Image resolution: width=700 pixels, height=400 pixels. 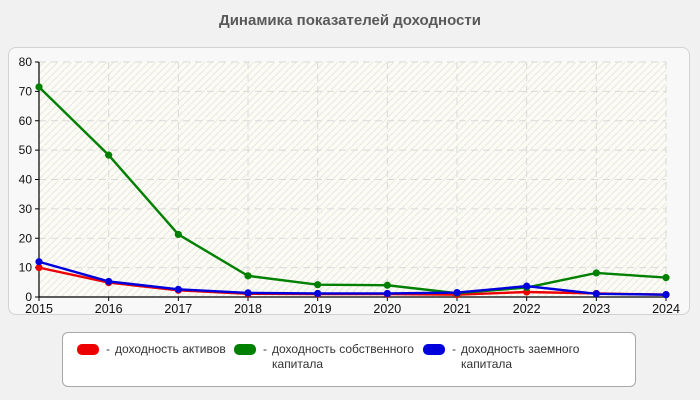 I want to click on x-tick-label: 2015, so click(x=39, y=308).